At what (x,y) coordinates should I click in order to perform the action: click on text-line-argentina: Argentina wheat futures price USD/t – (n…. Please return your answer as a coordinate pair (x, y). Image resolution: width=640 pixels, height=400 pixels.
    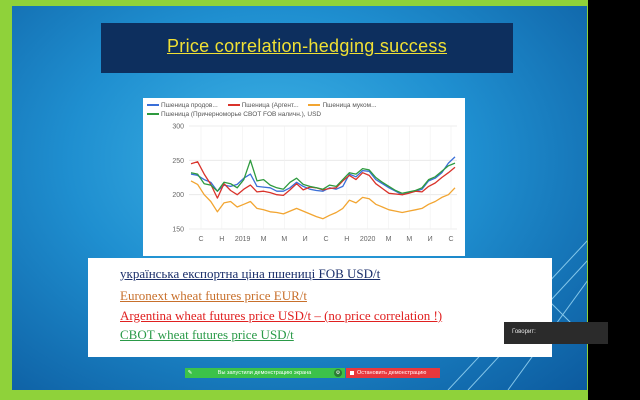
    Looking at the image, I should click on (281, 315).